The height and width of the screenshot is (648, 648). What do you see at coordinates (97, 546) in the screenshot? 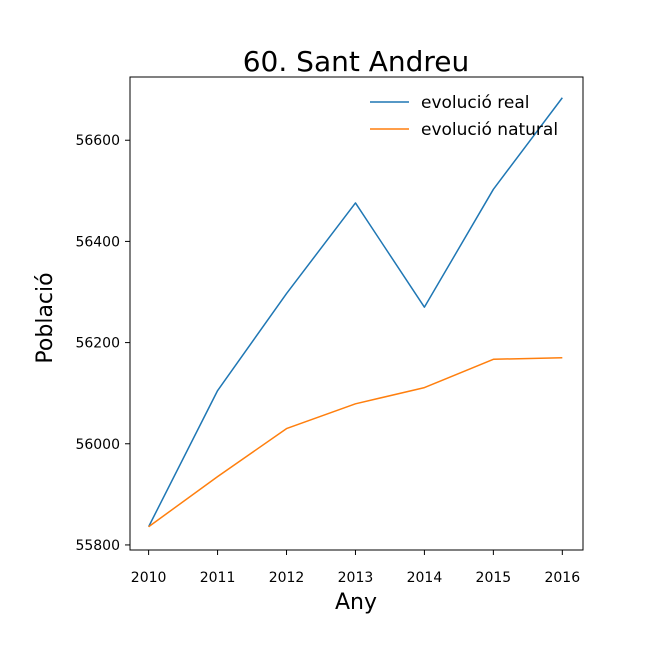
I see `y-tick-label: 55800` at bounding box center [97, 546].